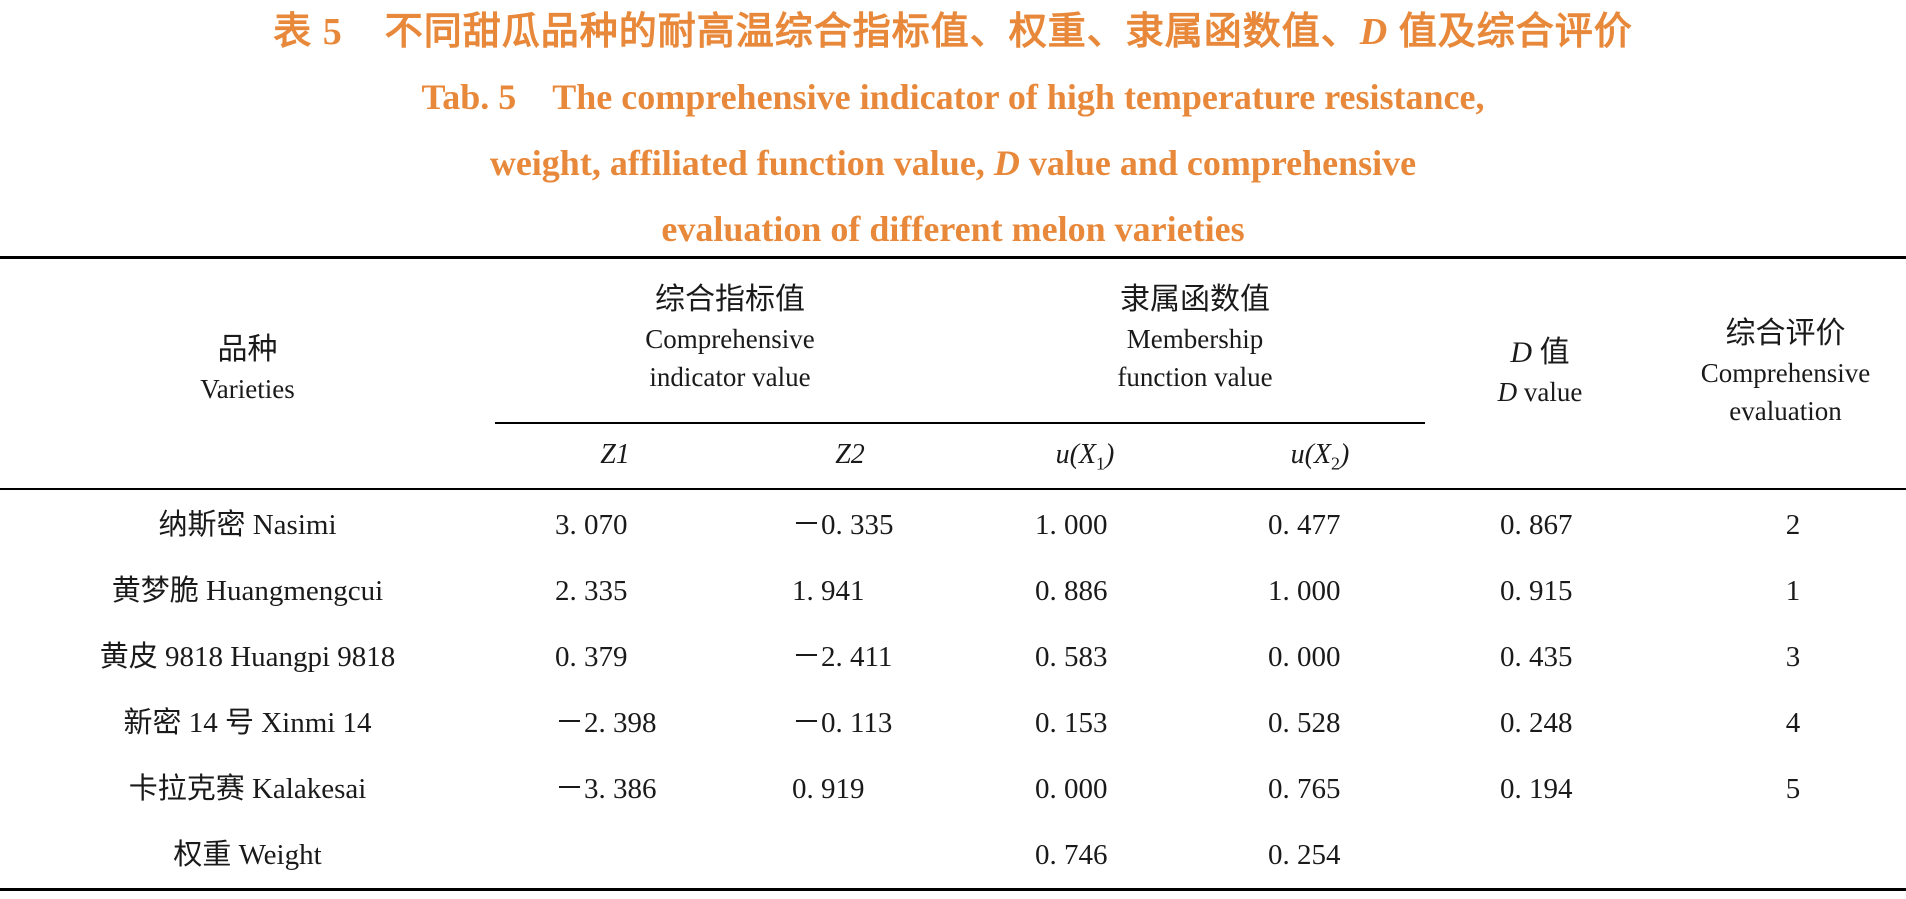 The width and height of the screenshot is (1906, 899). What do you see at coordinates (1071, 723) in the screenshot?
I see `cell-u1: 0. 153` at bounding box center [1071, 723].